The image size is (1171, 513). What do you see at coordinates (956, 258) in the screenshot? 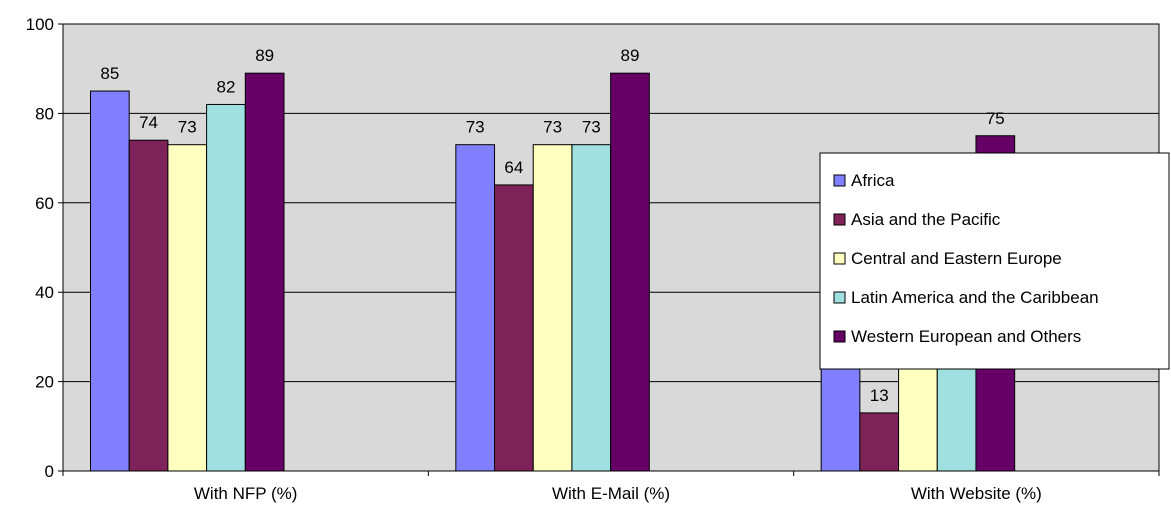
I see `legend-label: Central and Eastern Europe` at bounding box center [956, 258].